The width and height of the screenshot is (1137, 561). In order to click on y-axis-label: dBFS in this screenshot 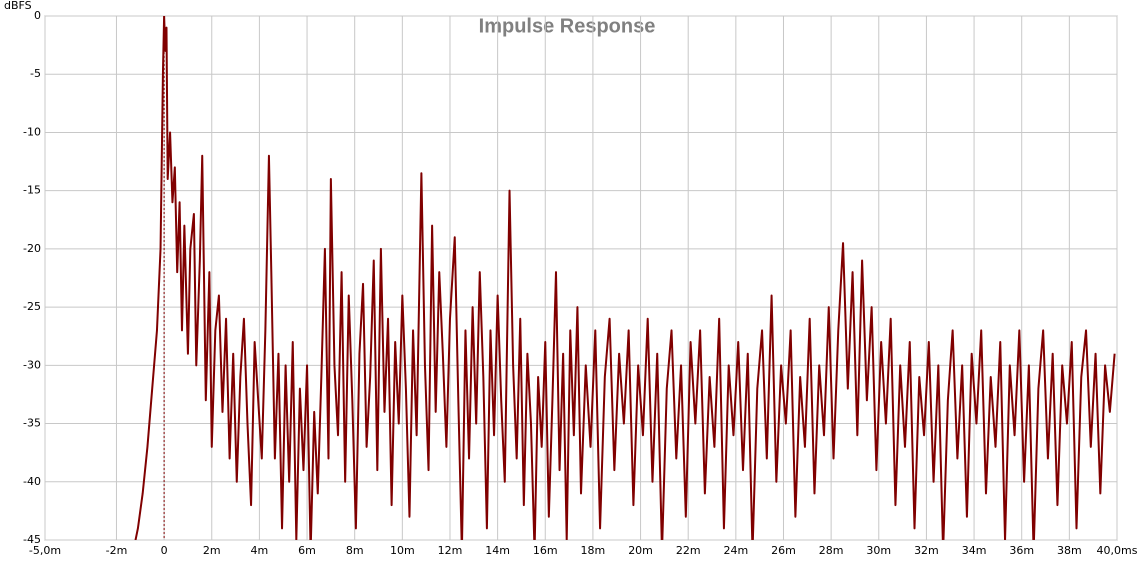, I will do `click(18, 6)`.